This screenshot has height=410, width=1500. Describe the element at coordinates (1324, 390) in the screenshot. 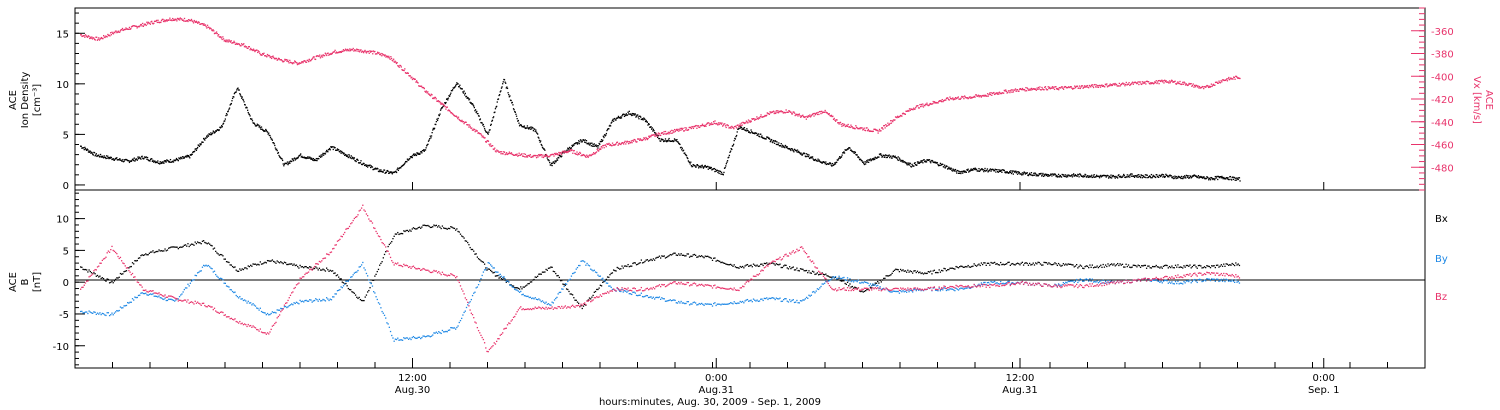

I see `x-tick-date-label: Sep. 1` at that location.